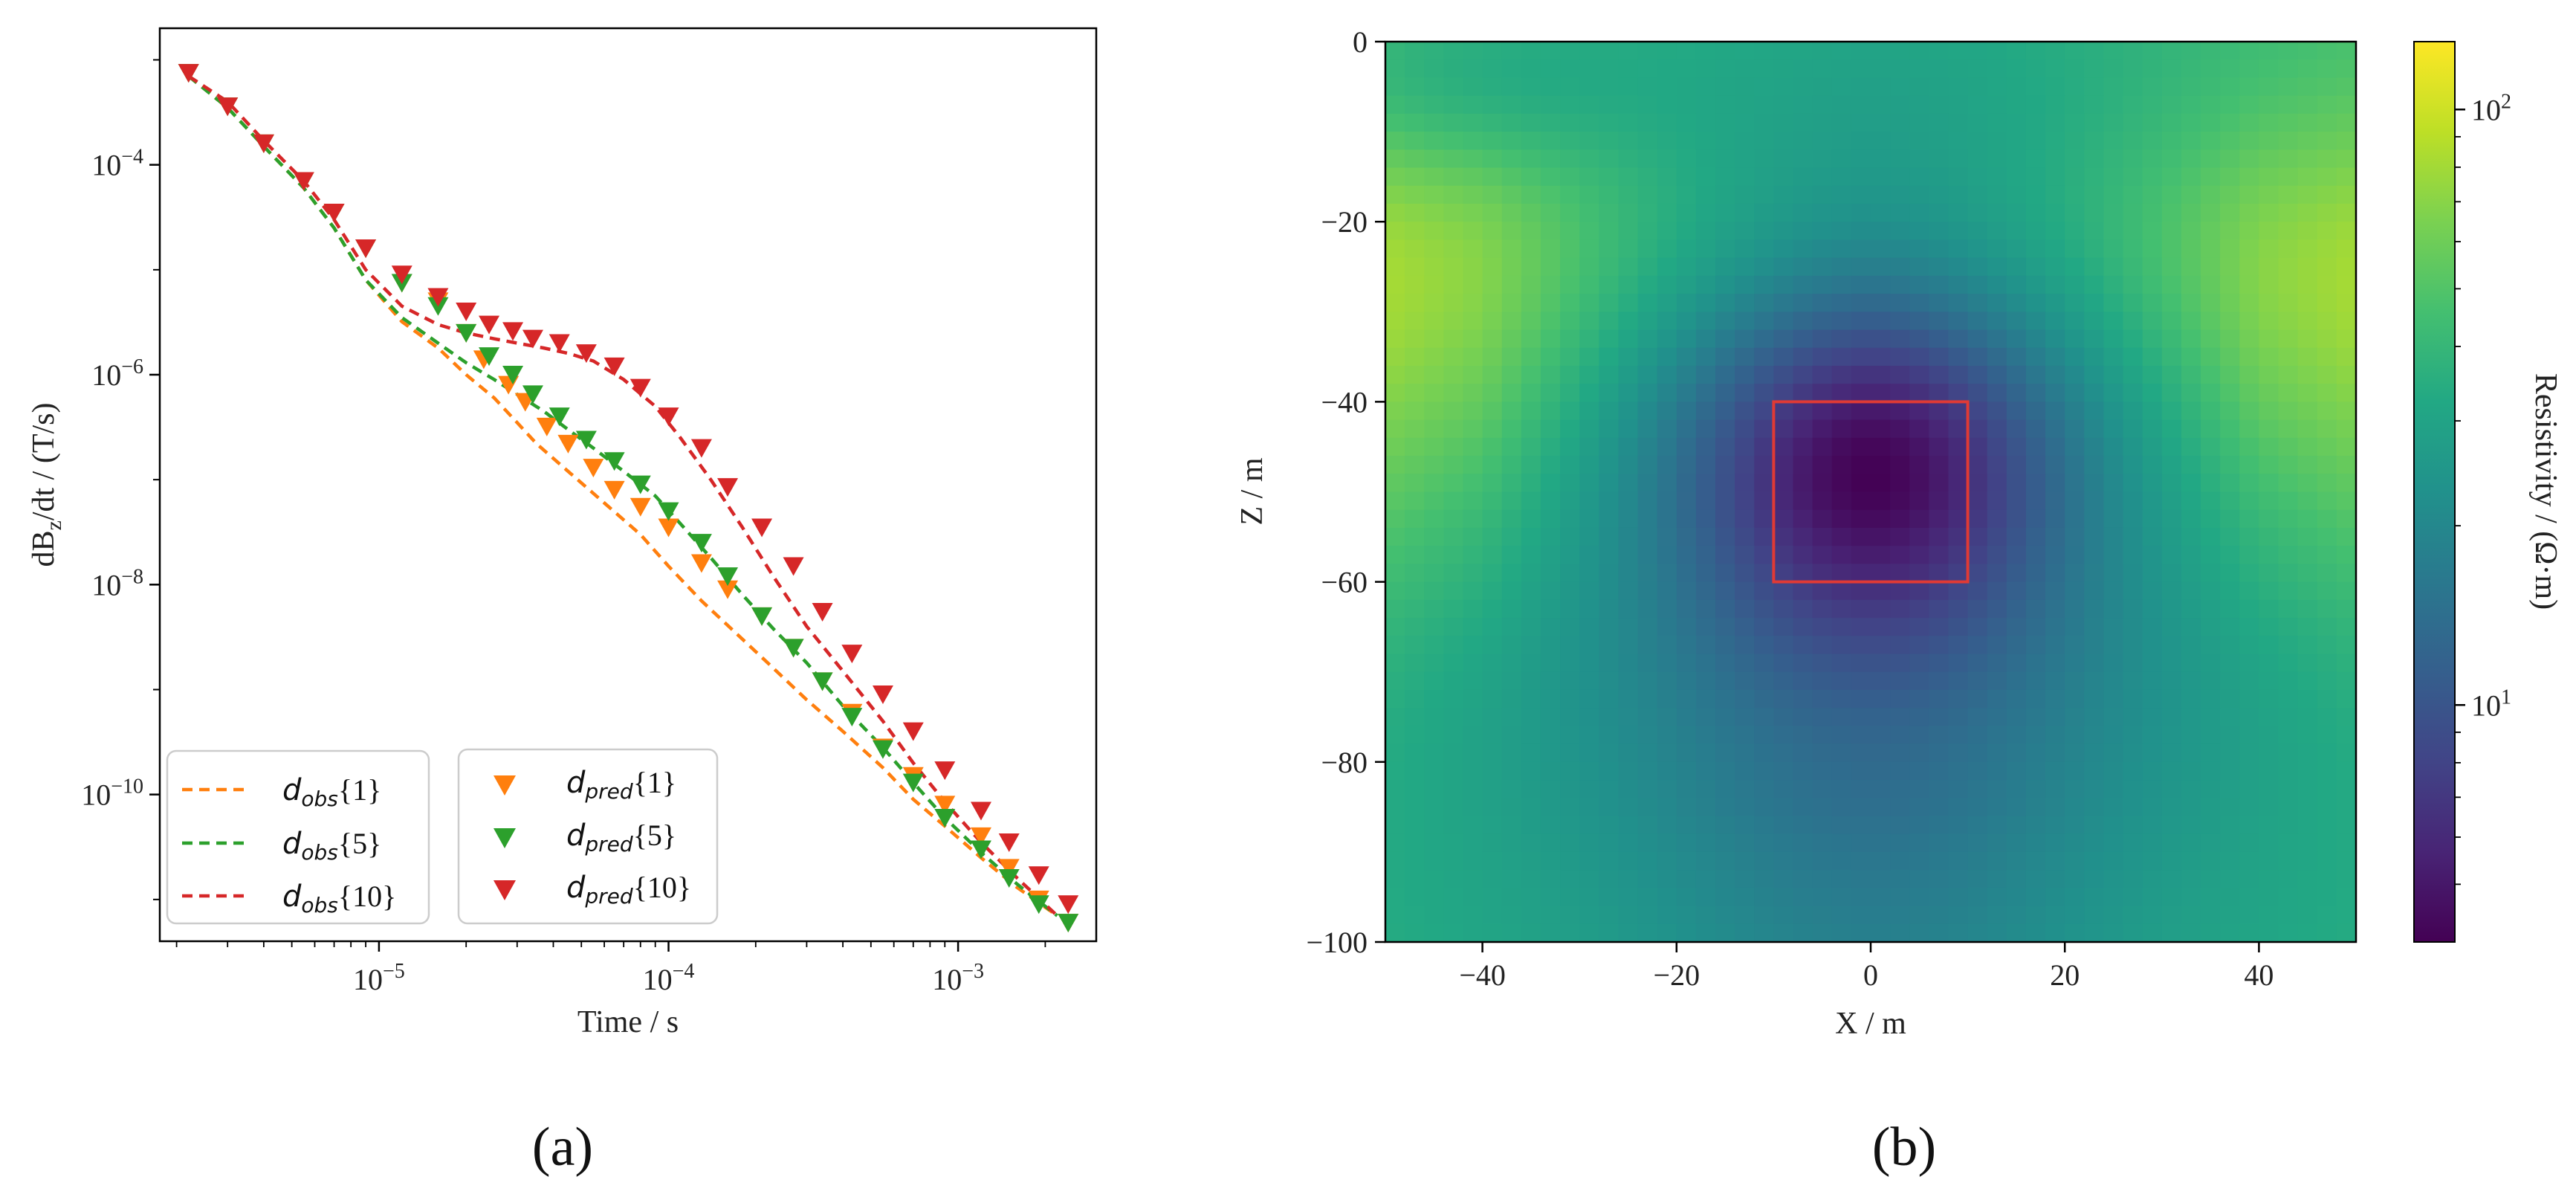 The height and width of the screenshot is (1197, 2576). I want to click on marker-dpred{1}, so click(701, 563).